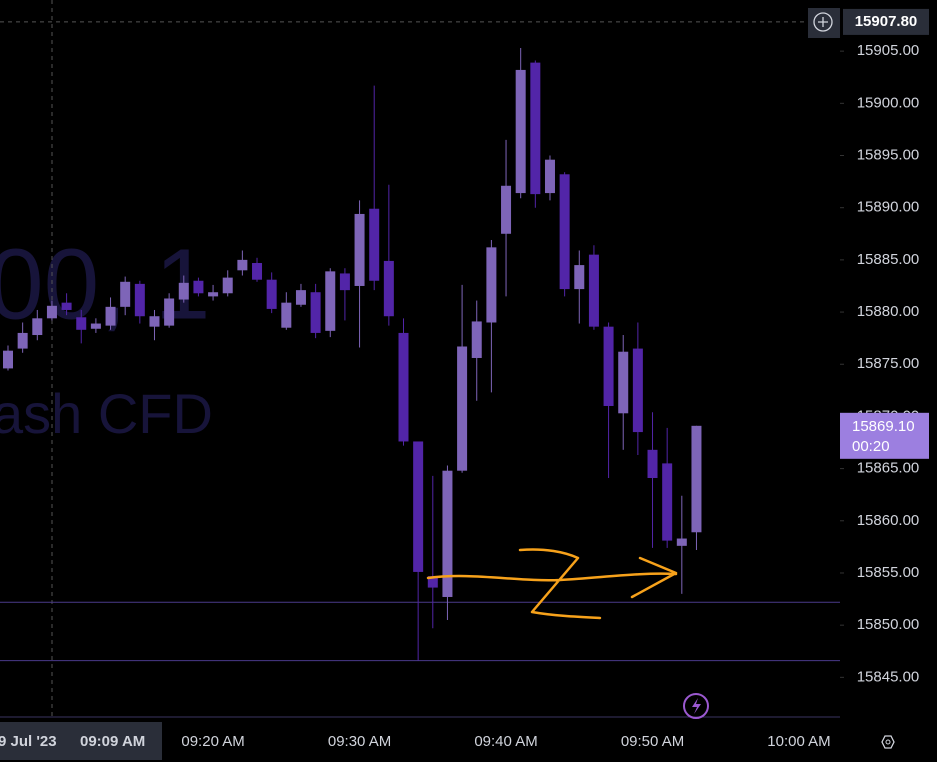 The image size is (937, 762). I want to click on settings-button, so click(888, 742).